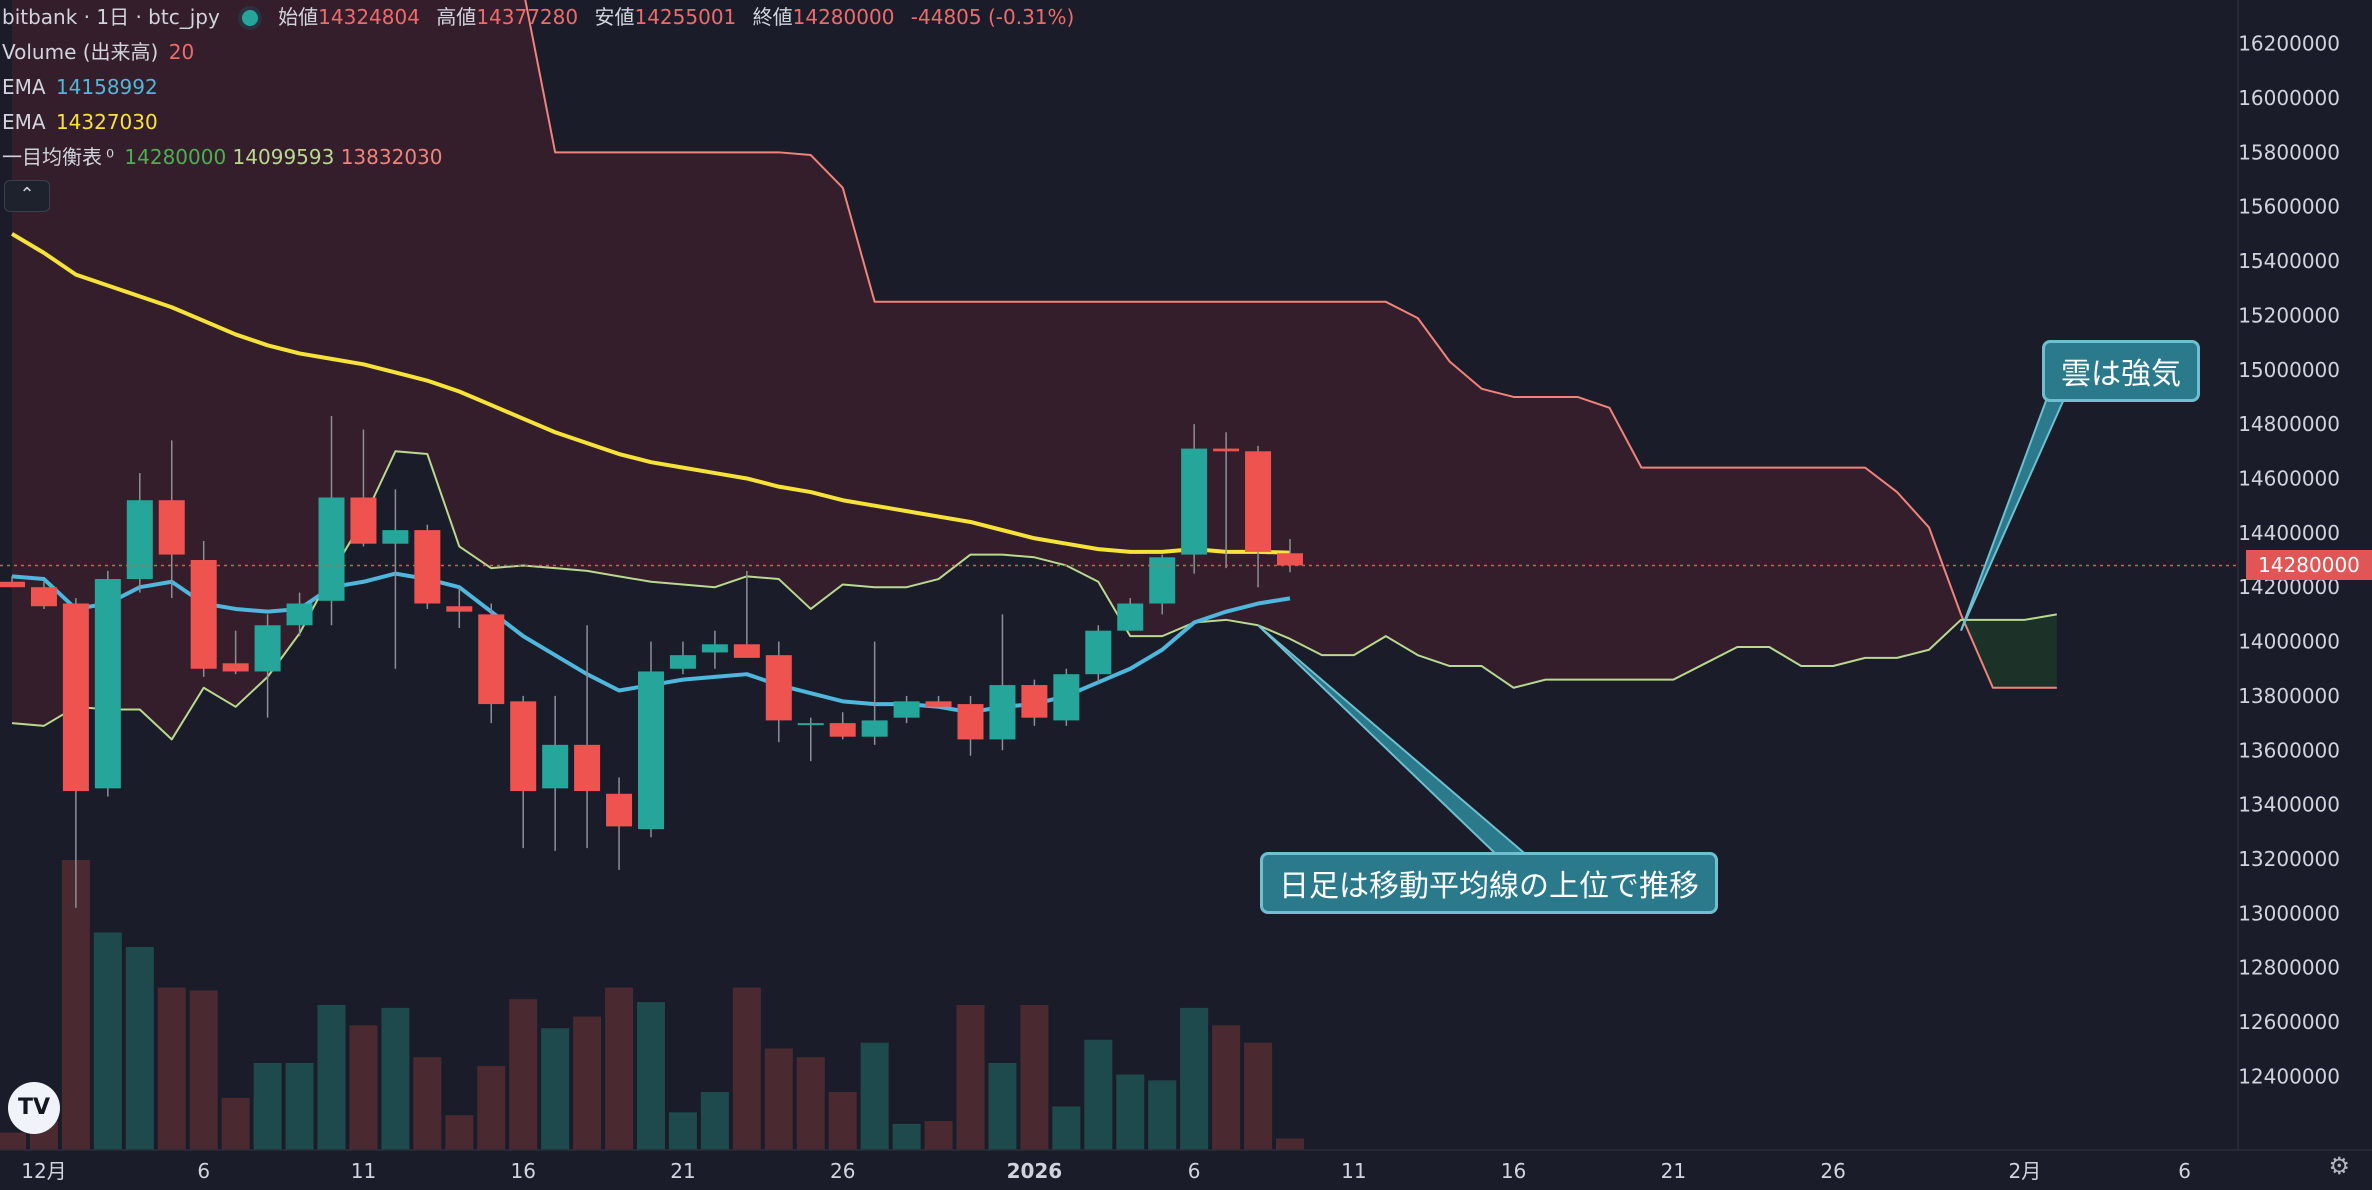 The image size is (2372, 1190). Describe the element at coordinates (2289, 642) in the screenshot. I see `price-tick-label: 14000000` at that location.